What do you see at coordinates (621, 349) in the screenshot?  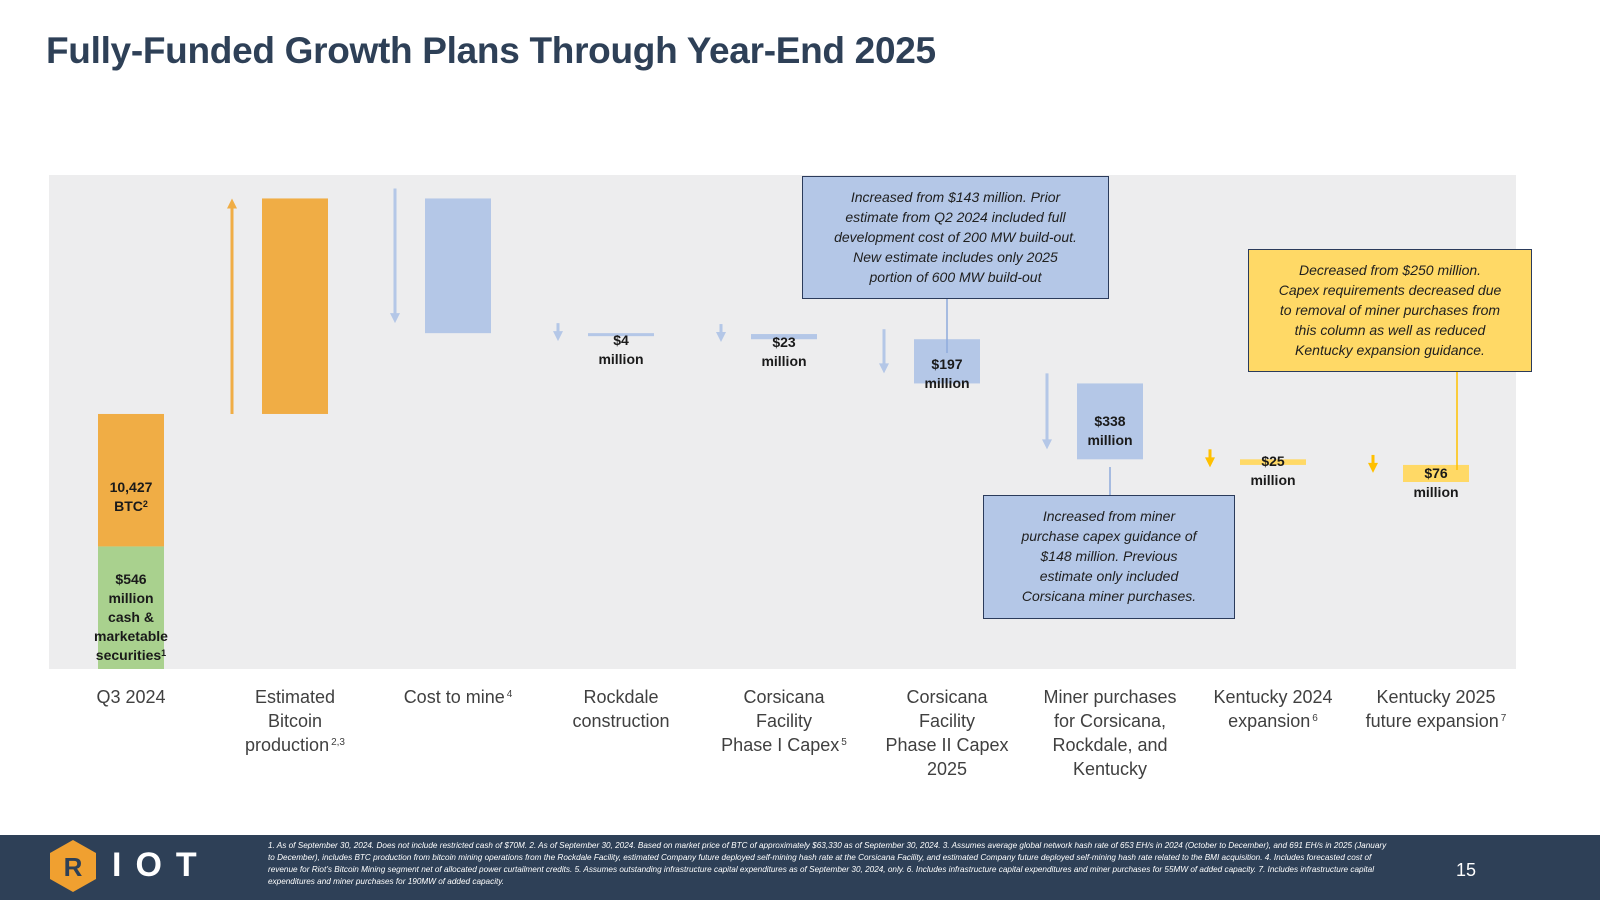 I see `data-label: $4 million` at bounding box center [621, 349].